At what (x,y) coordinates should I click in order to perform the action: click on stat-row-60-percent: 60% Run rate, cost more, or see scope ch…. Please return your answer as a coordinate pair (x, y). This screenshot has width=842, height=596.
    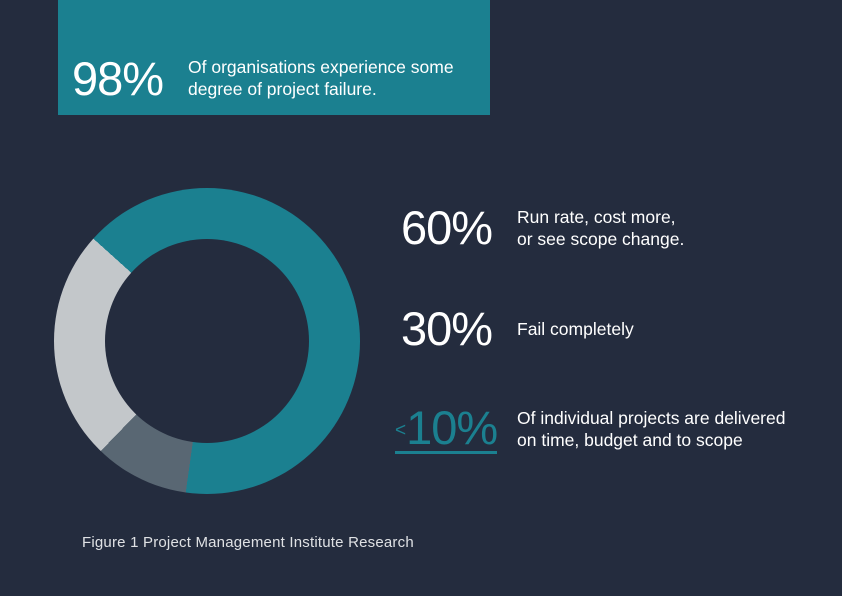
    Looking at the image, I should click on (542, 227).